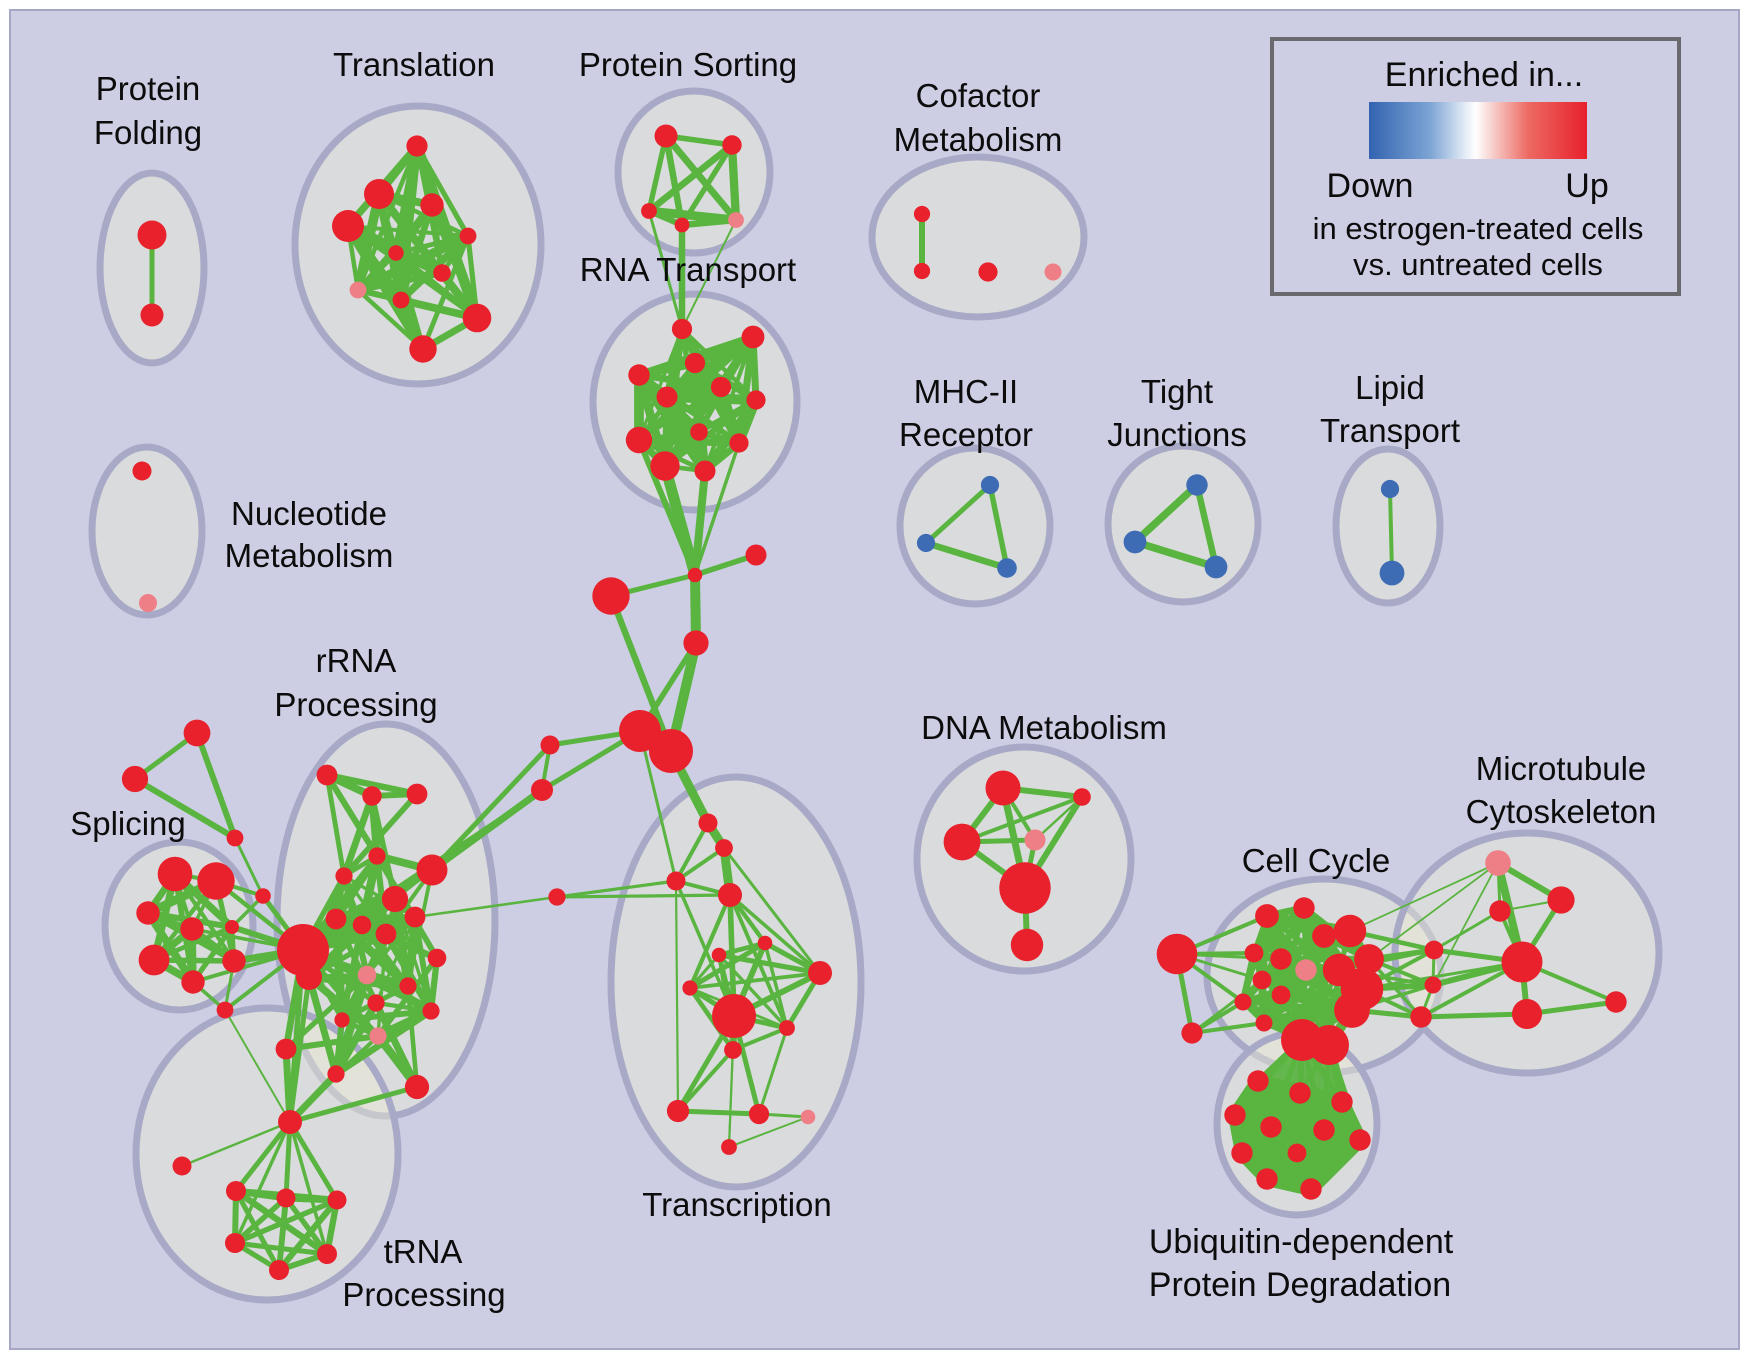  I want to click on svg-text: Cofactor, so click(978, 95).